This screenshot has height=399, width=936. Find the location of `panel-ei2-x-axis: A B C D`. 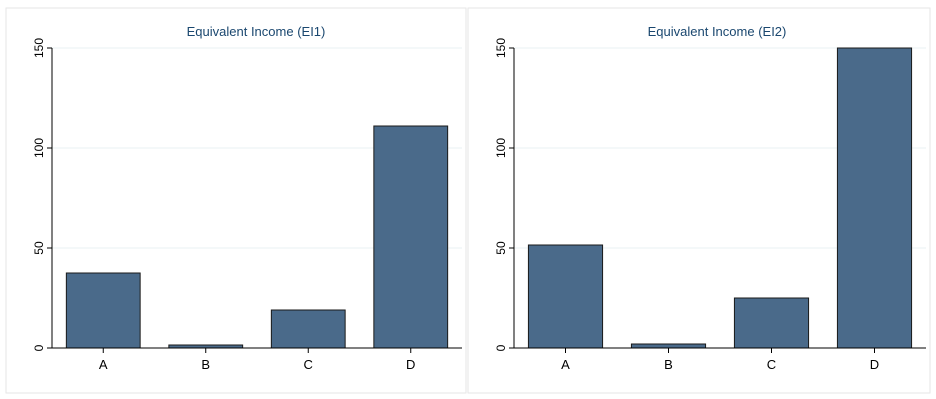

panel-ei2-x-axis: A B C D is located at coordinates (720, 359).